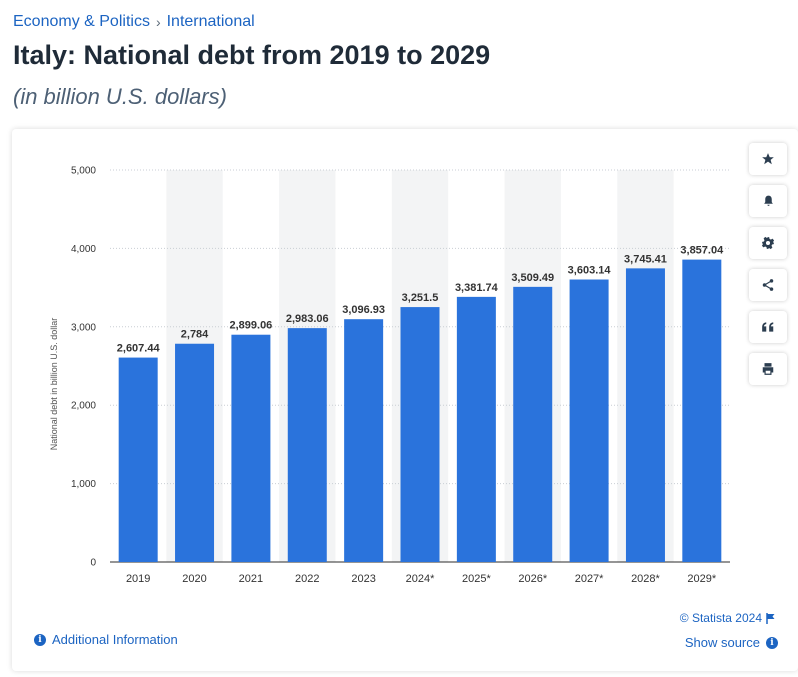  Describe the element at coordinates (701, 579) in the screenshot. I see `x-tick-label: 2029*` at that location.